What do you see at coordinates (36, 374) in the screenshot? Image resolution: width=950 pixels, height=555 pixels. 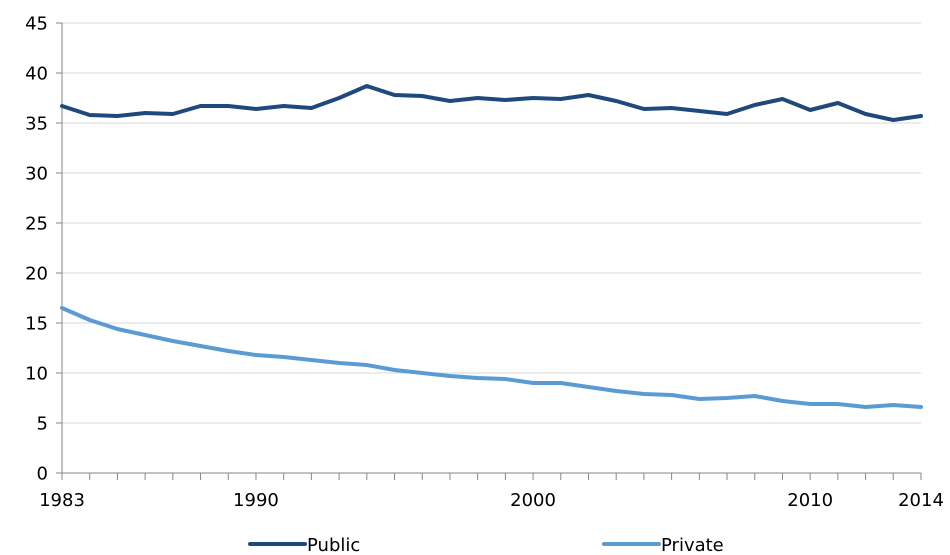 I see `y-tick-label: 10` at bounding box center [36, 374].